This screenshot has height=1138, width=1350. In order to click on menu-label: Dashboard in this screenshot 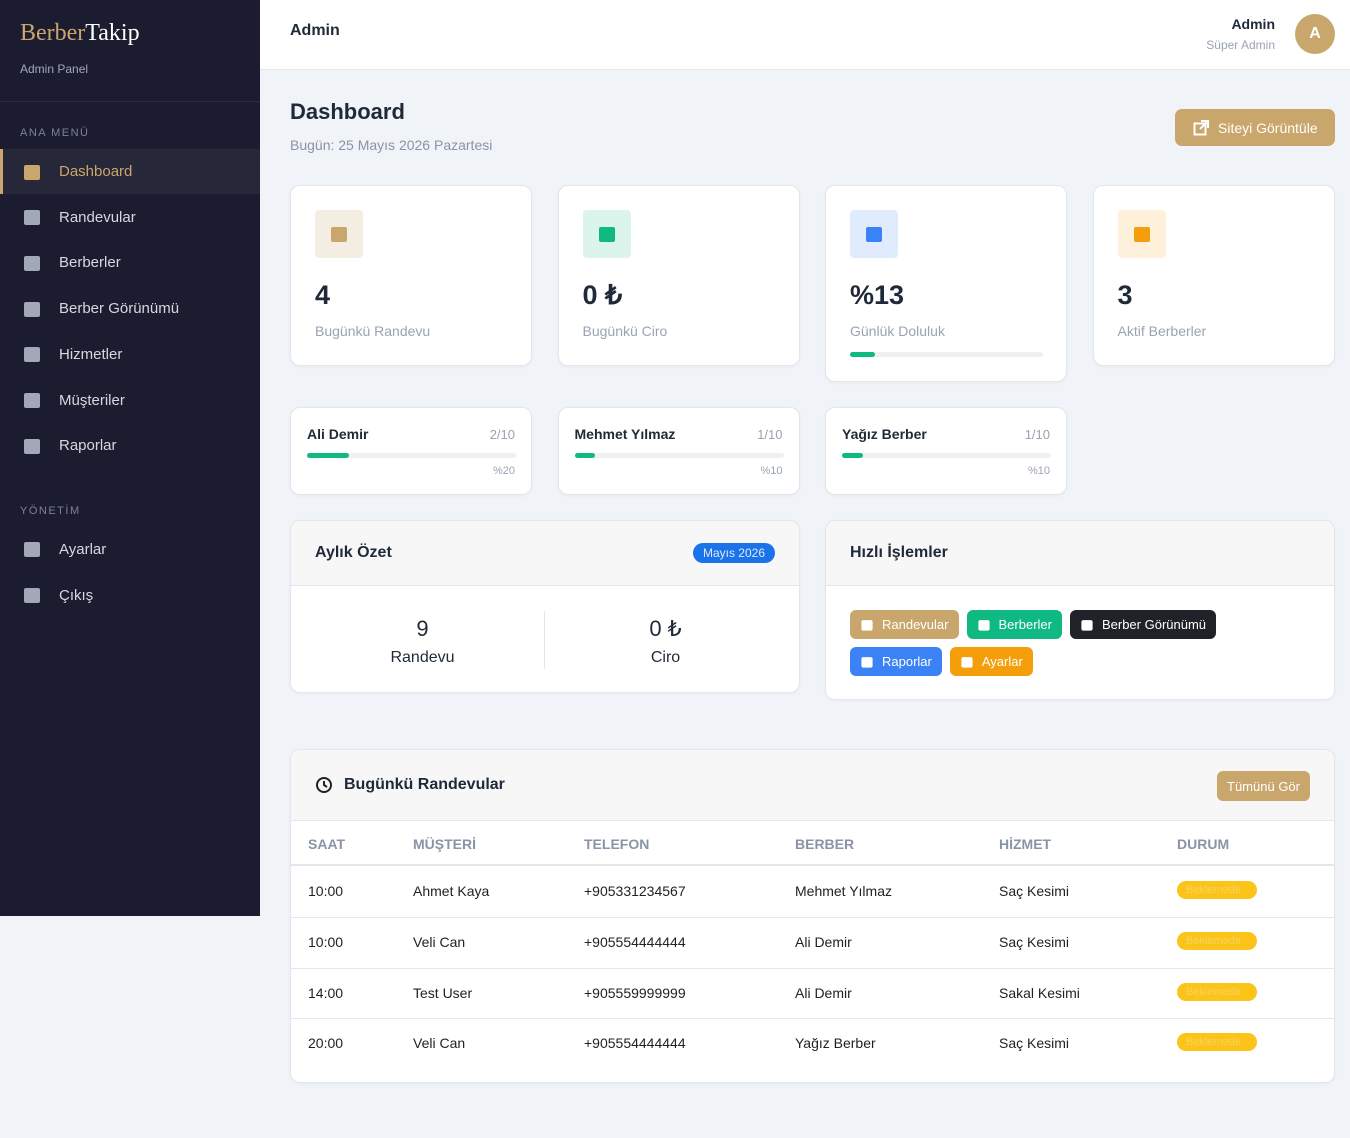, I will do `click(96, 171)`.